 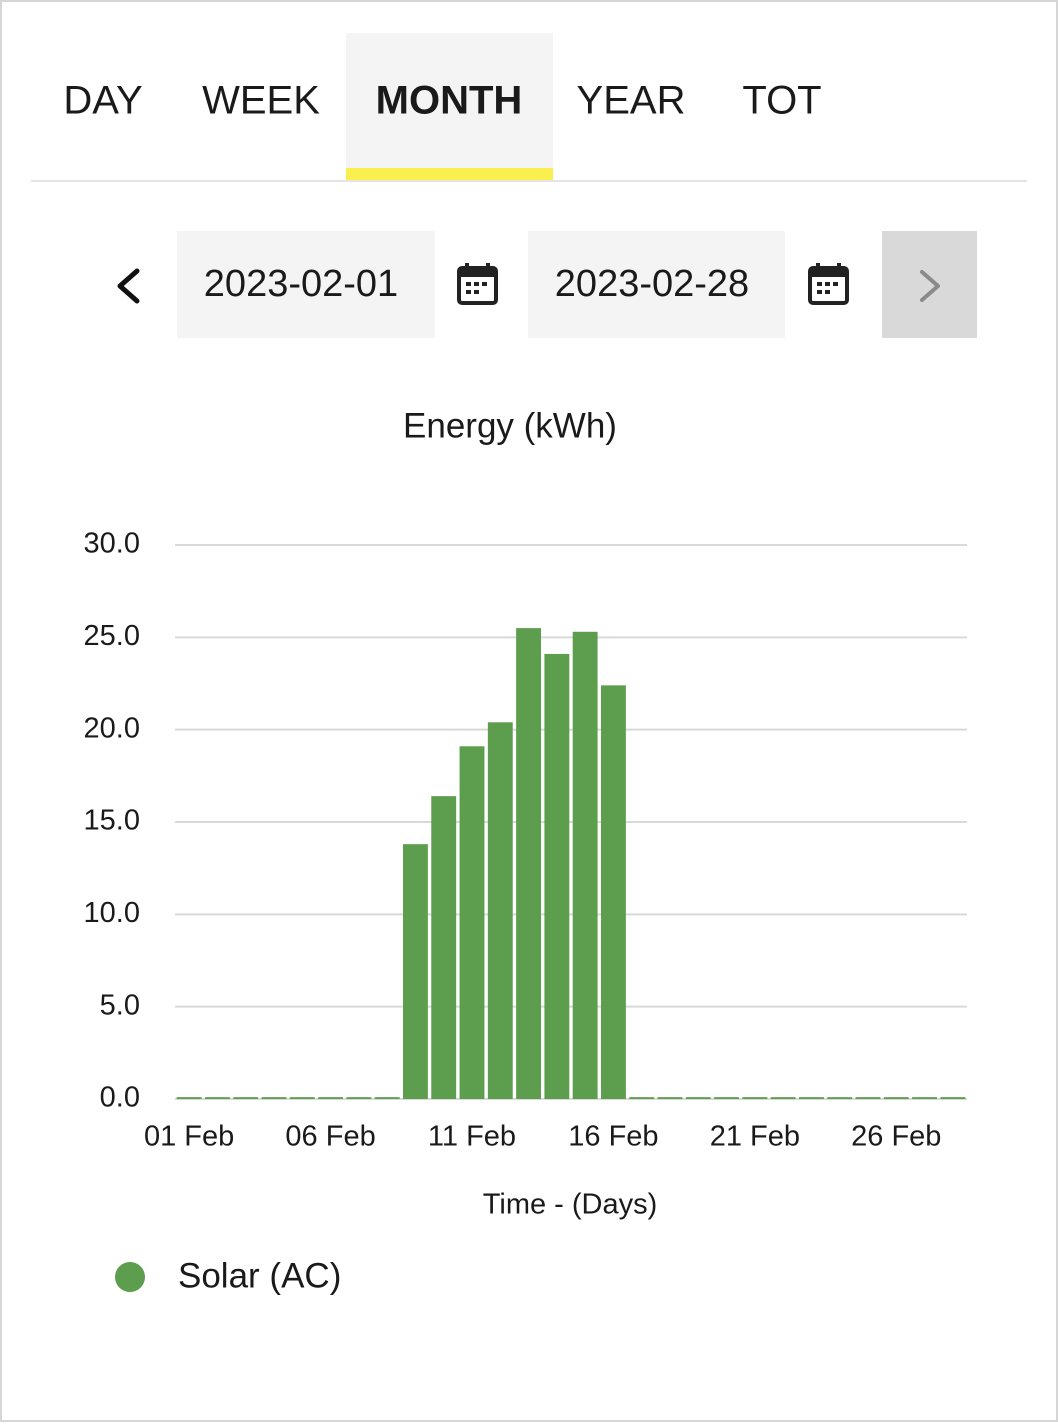 I want to click on tab: TOT, so click(x=781, y=101).